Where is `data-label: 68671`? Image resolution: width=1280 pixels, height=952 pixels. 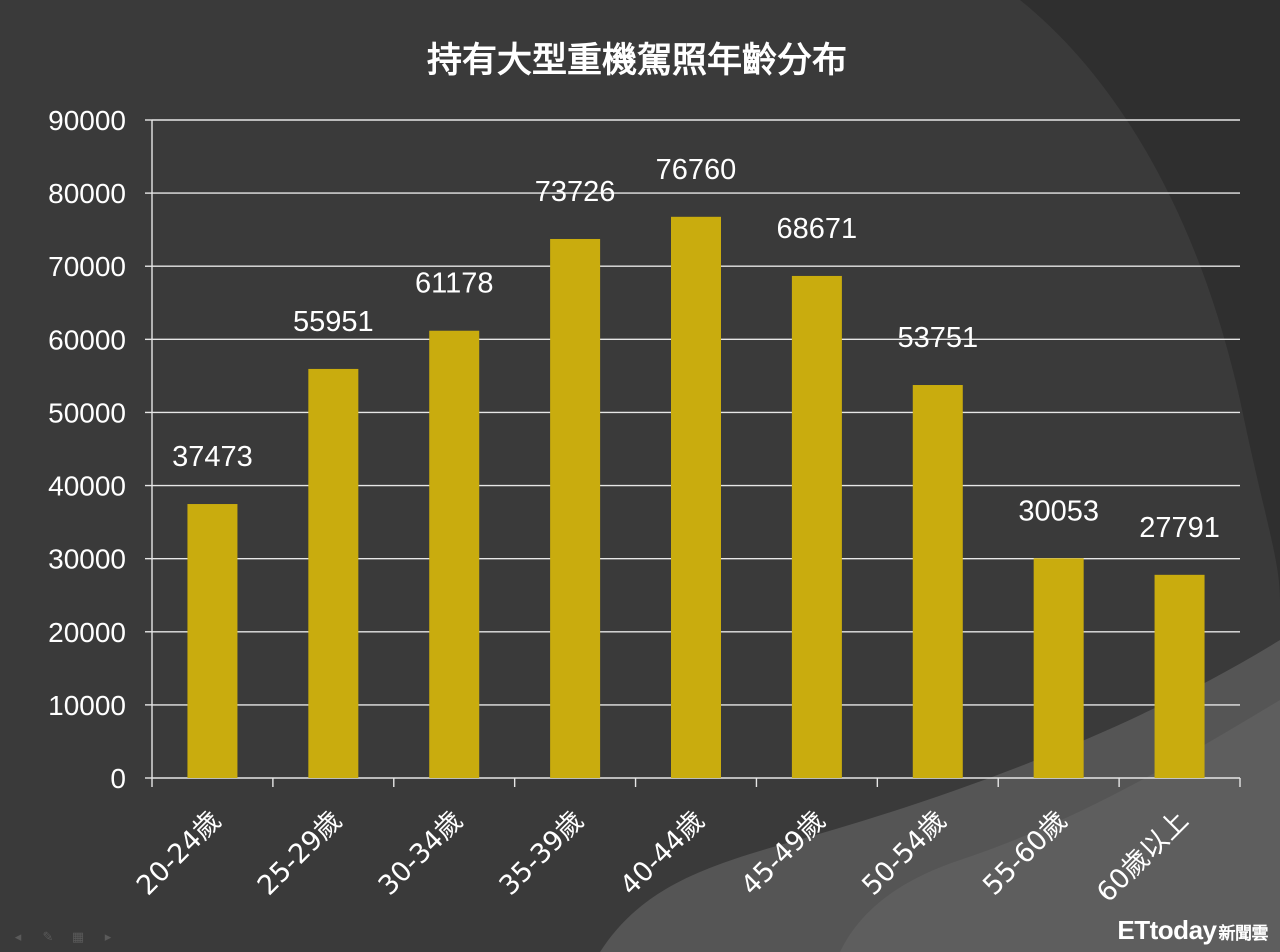 data-label: 68671 is located at coordinates (817, 229).